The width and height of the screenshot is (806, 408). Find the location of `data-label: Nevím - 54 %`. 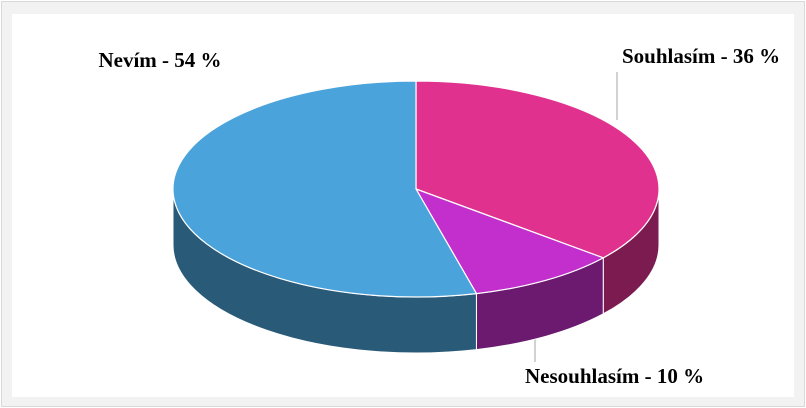

data-label: Nevím - 54 % is located at coordinates (159, 60).